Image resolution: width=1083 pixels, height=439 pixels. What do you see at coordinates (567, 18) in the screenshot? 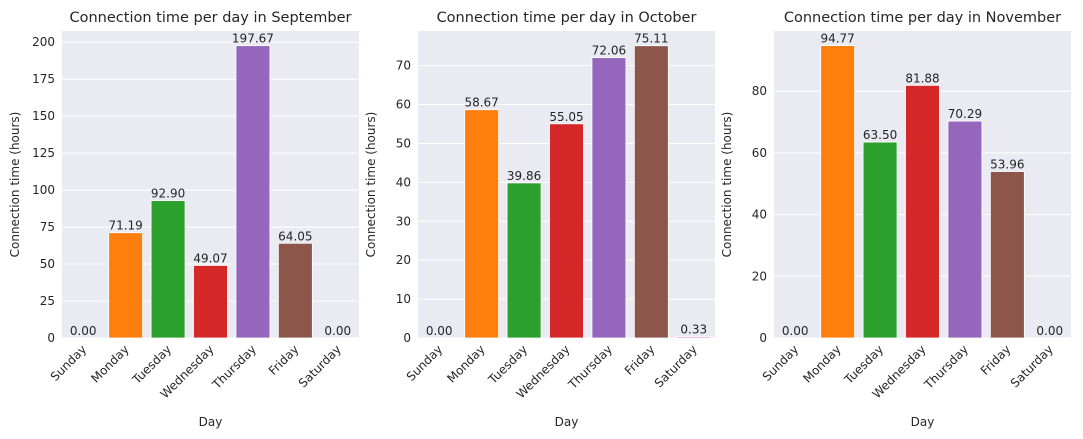
I see `chart-title: Connection time per day in October` at bounding box center [567, 18].